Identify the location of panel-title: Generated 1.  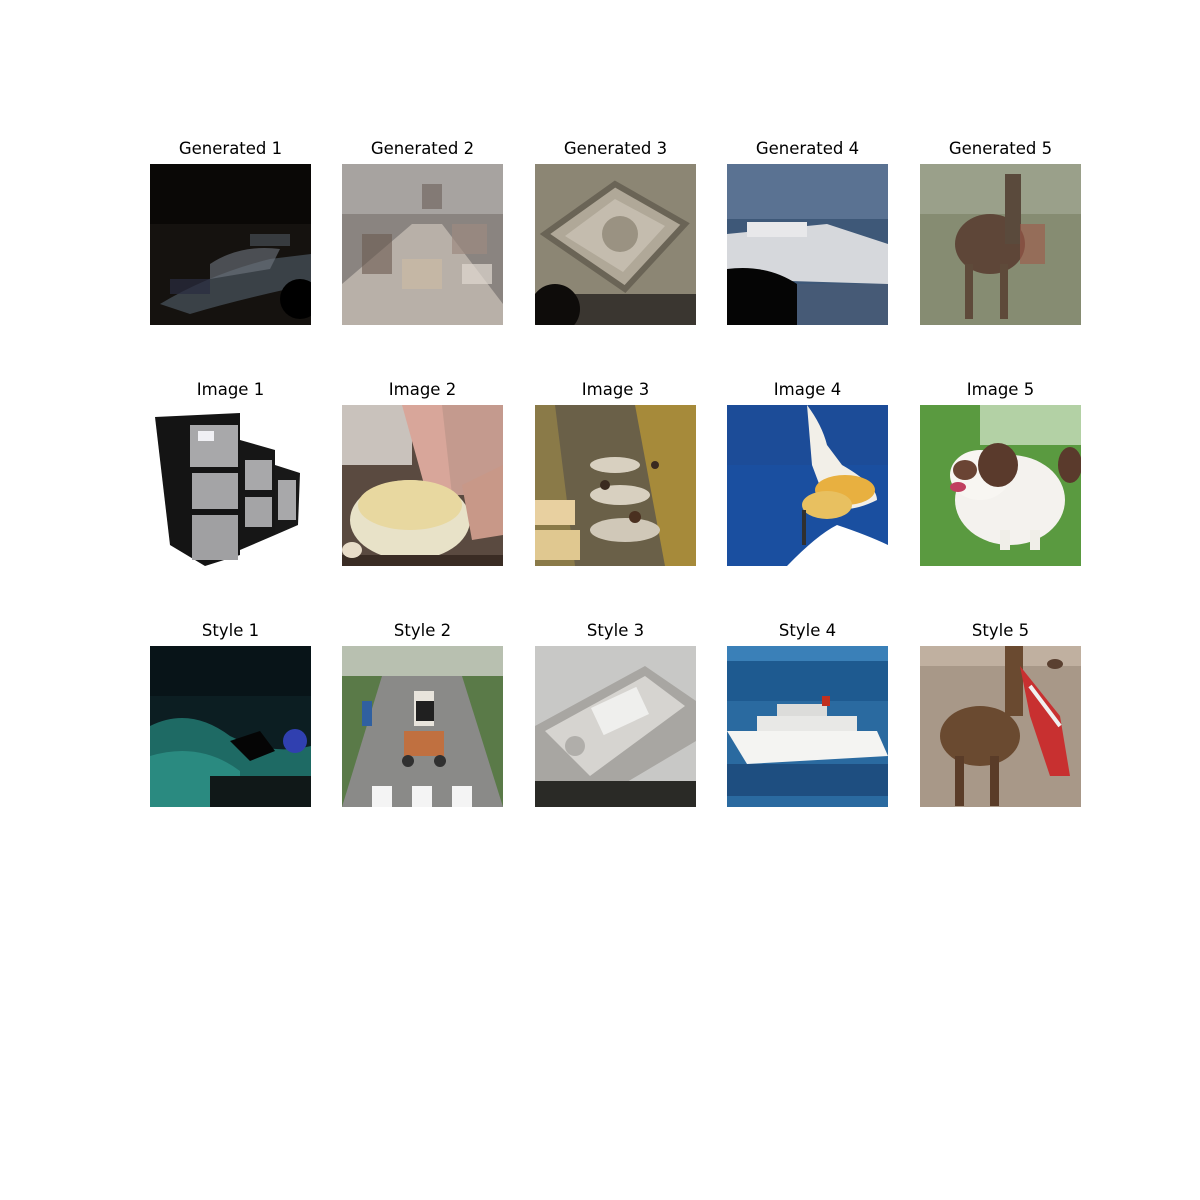
(230, 148).